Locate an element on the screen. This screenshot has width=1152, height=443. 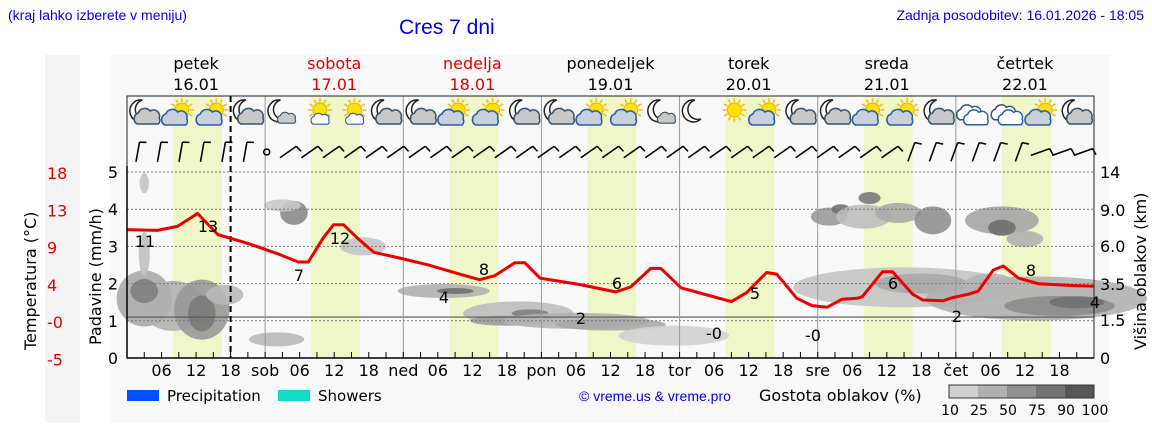
day-name: sobota is located at coordinates (334, 63).